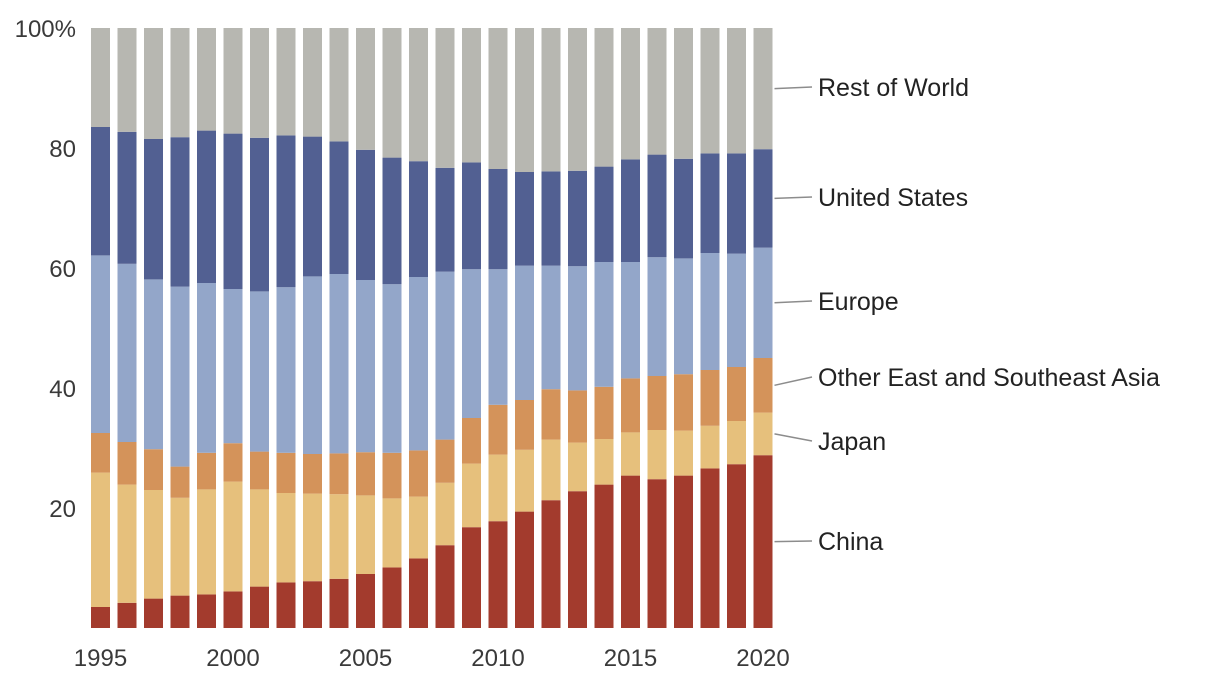 The width and height of the screenshot is (1220, 698). What do you see at coordinates (763, 198) in the screenshot?
I see `bar-united-states-2020` at bounding box center [763, 198].